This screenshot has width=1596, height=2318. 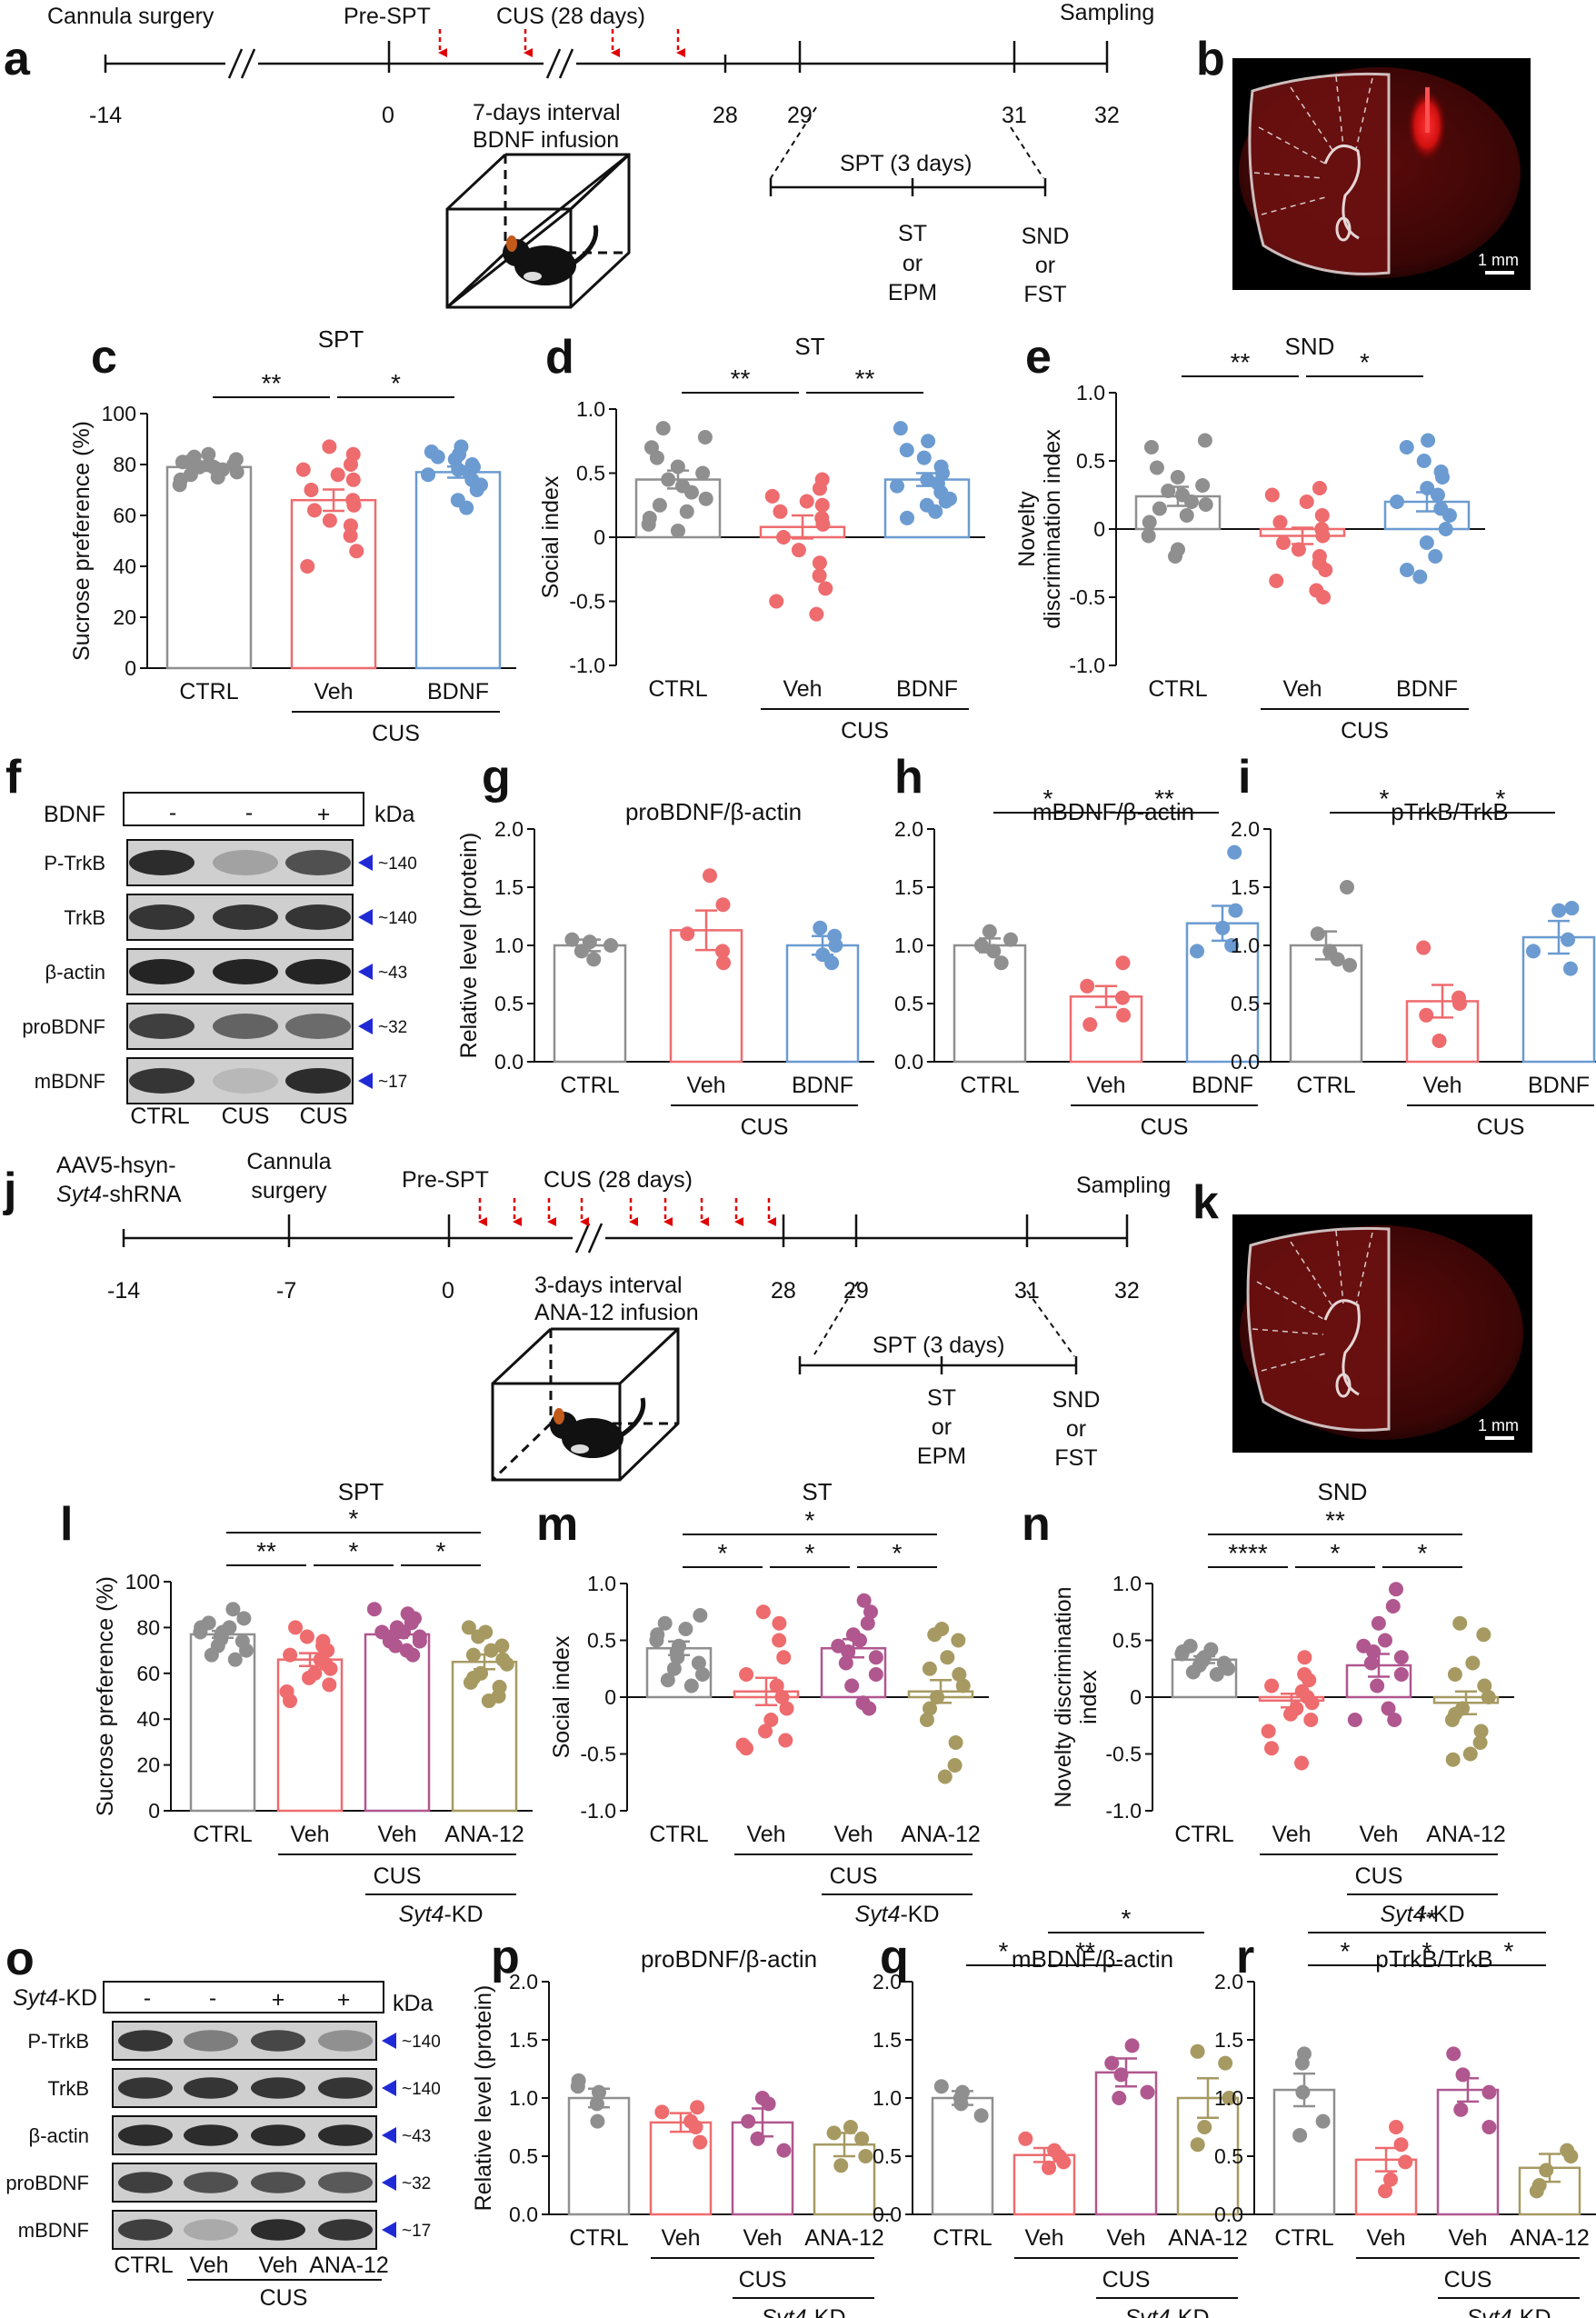 I want to click on y-tick-label: -0.5, so click(x=1087, y=597).